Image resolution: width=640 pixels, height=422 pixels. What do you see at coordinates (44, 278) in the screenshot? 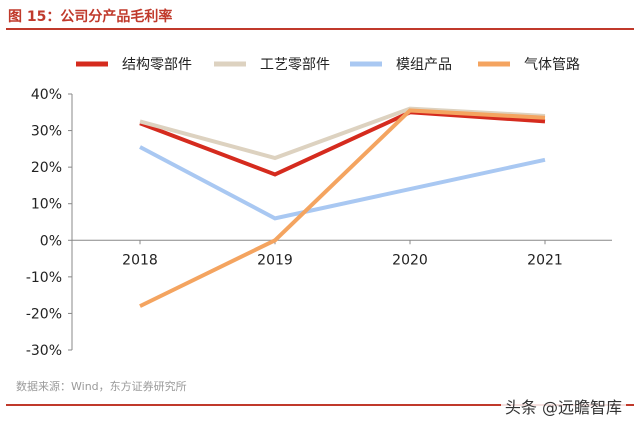
I see `y-tick-label: -10%` at bounding box center [44, 278].